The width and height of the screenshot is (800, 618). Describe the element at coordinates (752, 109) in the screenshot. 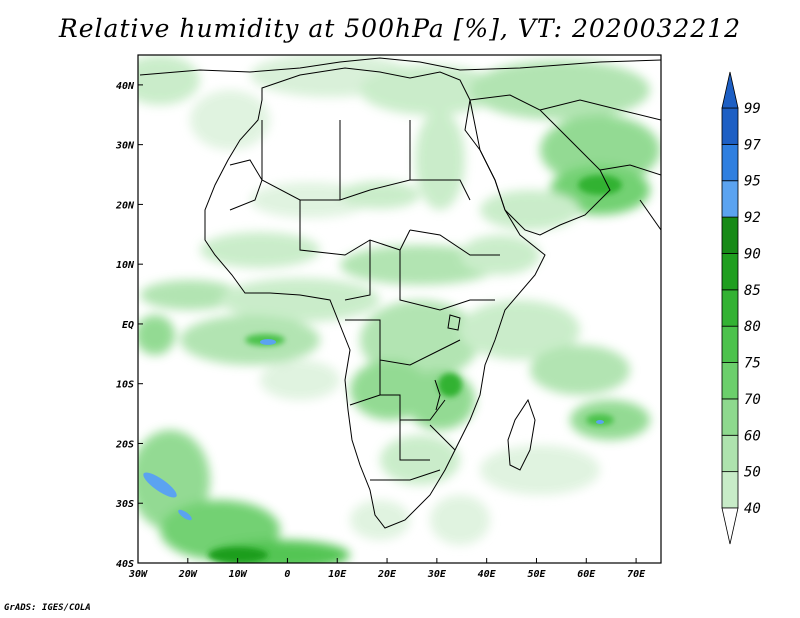

I see `colorbar-label: 99` at that location.